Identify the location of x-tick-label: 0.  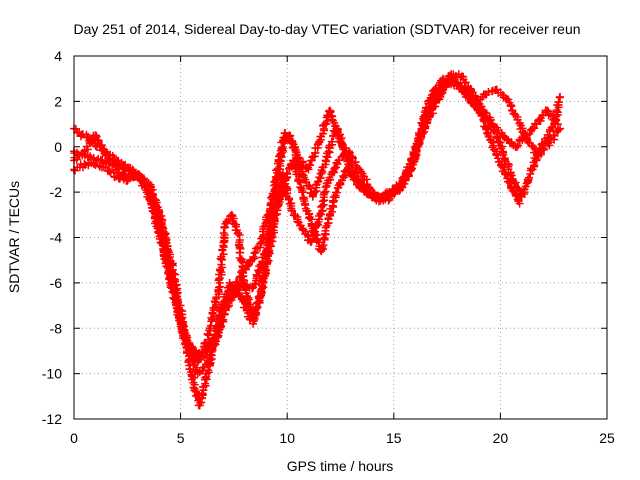
(74, 438).